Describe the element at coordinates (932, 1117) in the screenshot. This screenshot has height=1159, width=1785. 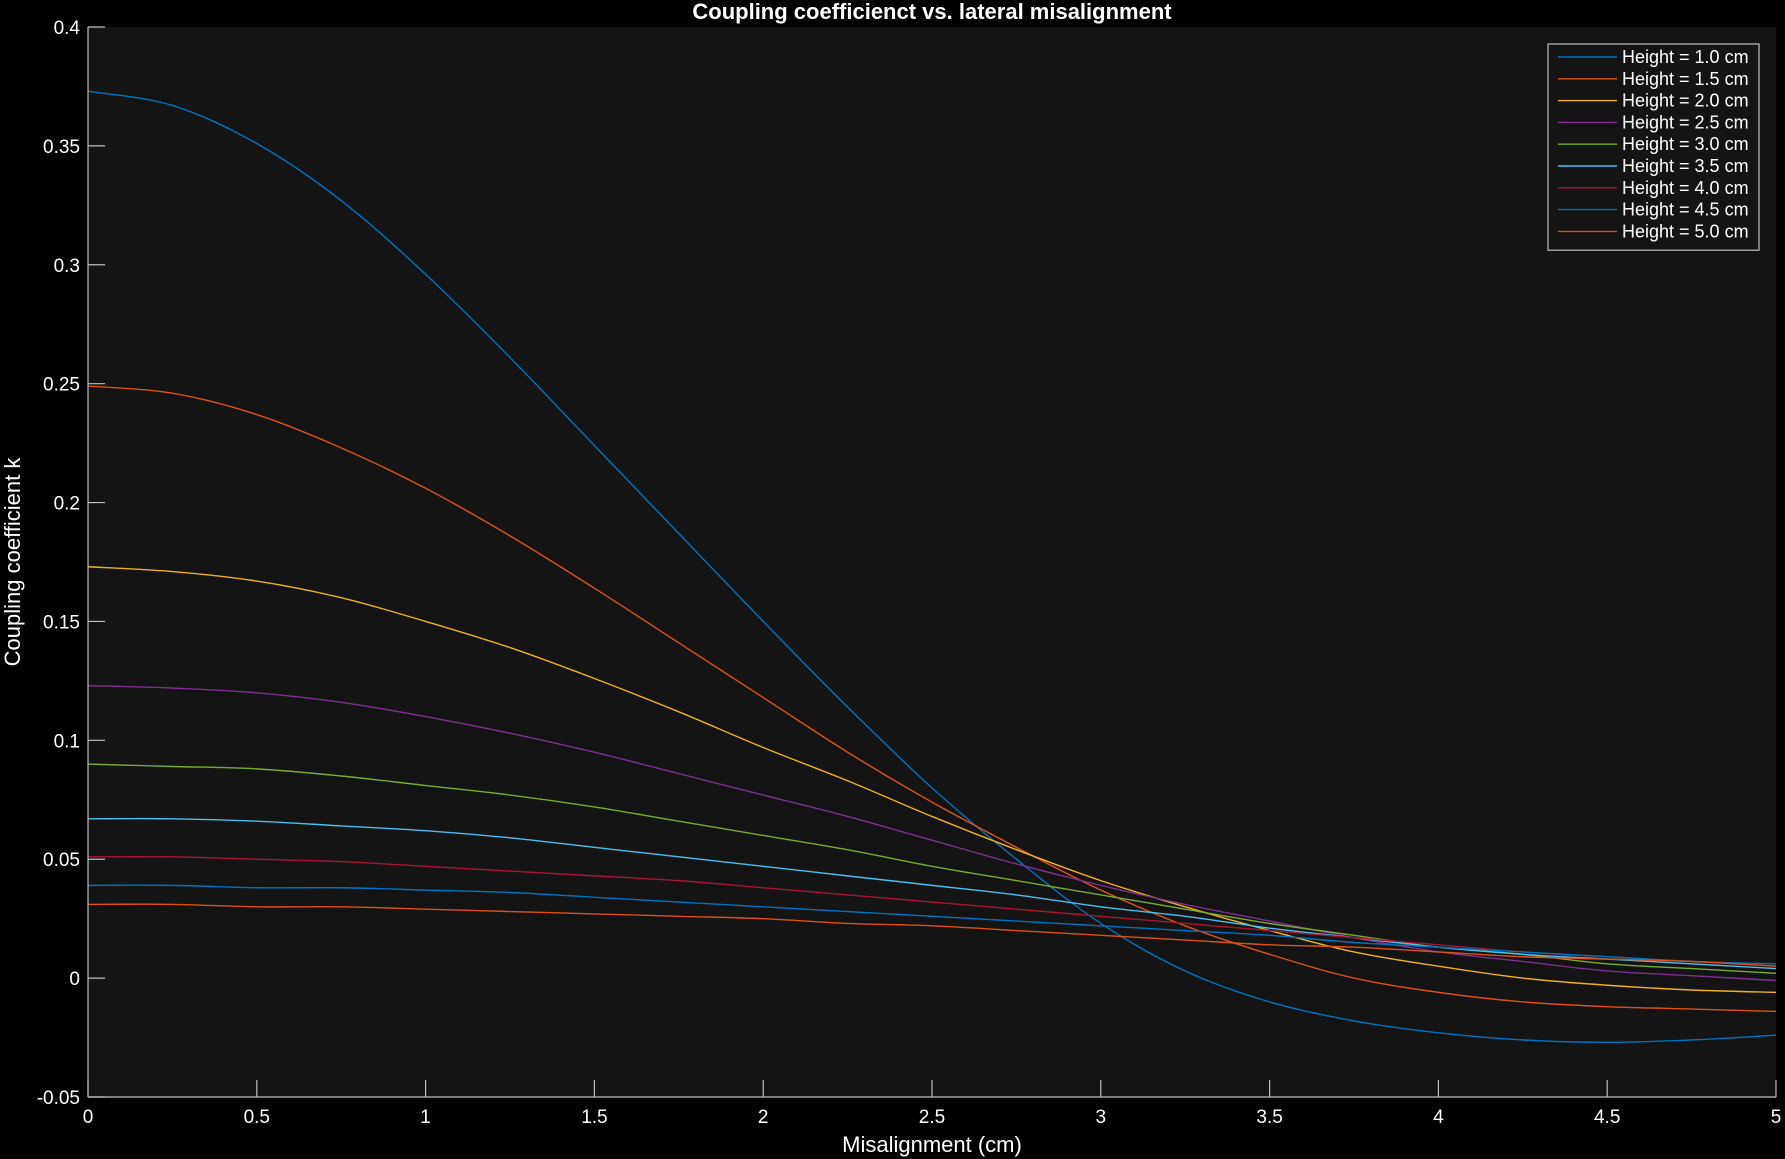
I see `x-tick-label: 2.5` at that location.